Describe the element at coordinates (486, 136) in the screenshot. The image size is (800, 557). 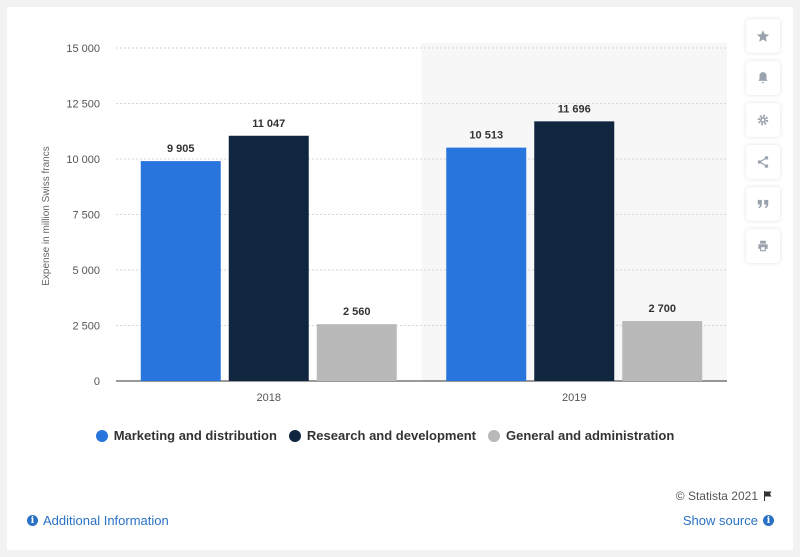
I see `data-label: 10 513` at that location.